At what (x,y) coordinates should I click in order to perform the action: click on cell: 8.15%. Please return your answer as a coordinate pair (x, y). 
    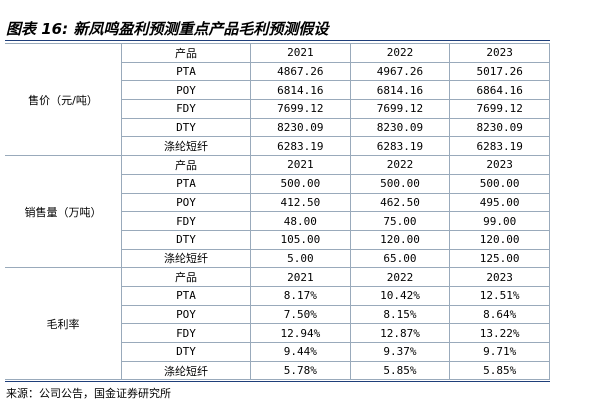
    Looking at the image, I should click on (400, 314).